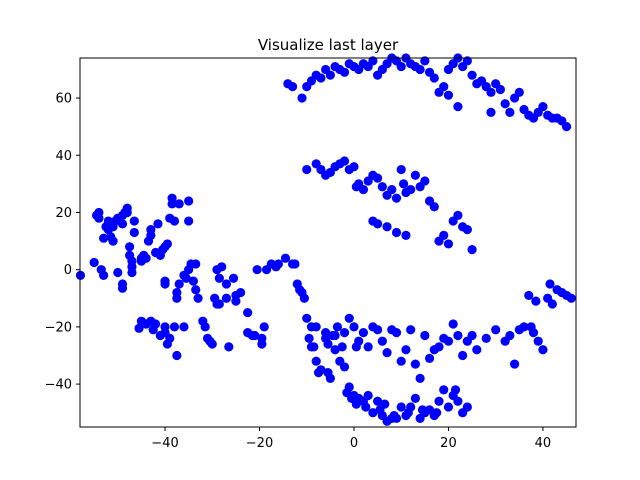  What do you see at coordinates (63, 156) in the screenshot?
I see `y-tick-label: 40` at bounding box center [63, 156].